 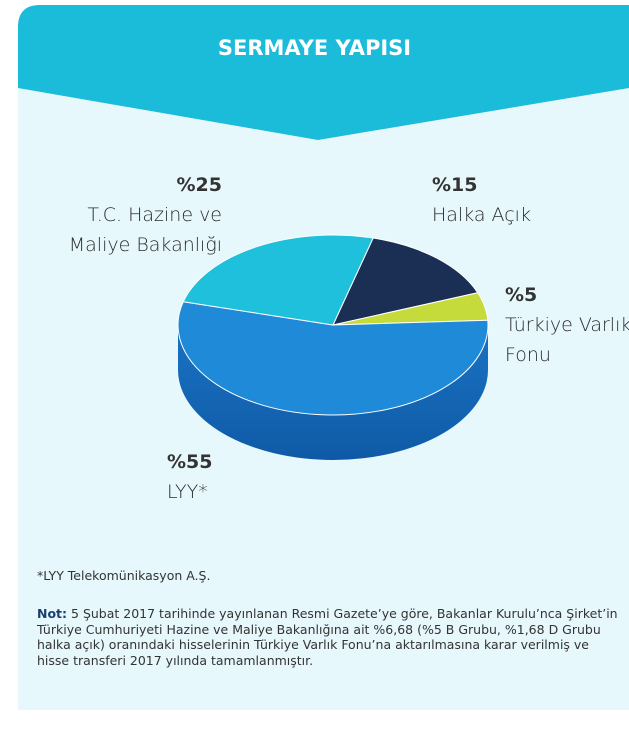 I want to click on category-label: LYY*, so click(x=187, y=492).